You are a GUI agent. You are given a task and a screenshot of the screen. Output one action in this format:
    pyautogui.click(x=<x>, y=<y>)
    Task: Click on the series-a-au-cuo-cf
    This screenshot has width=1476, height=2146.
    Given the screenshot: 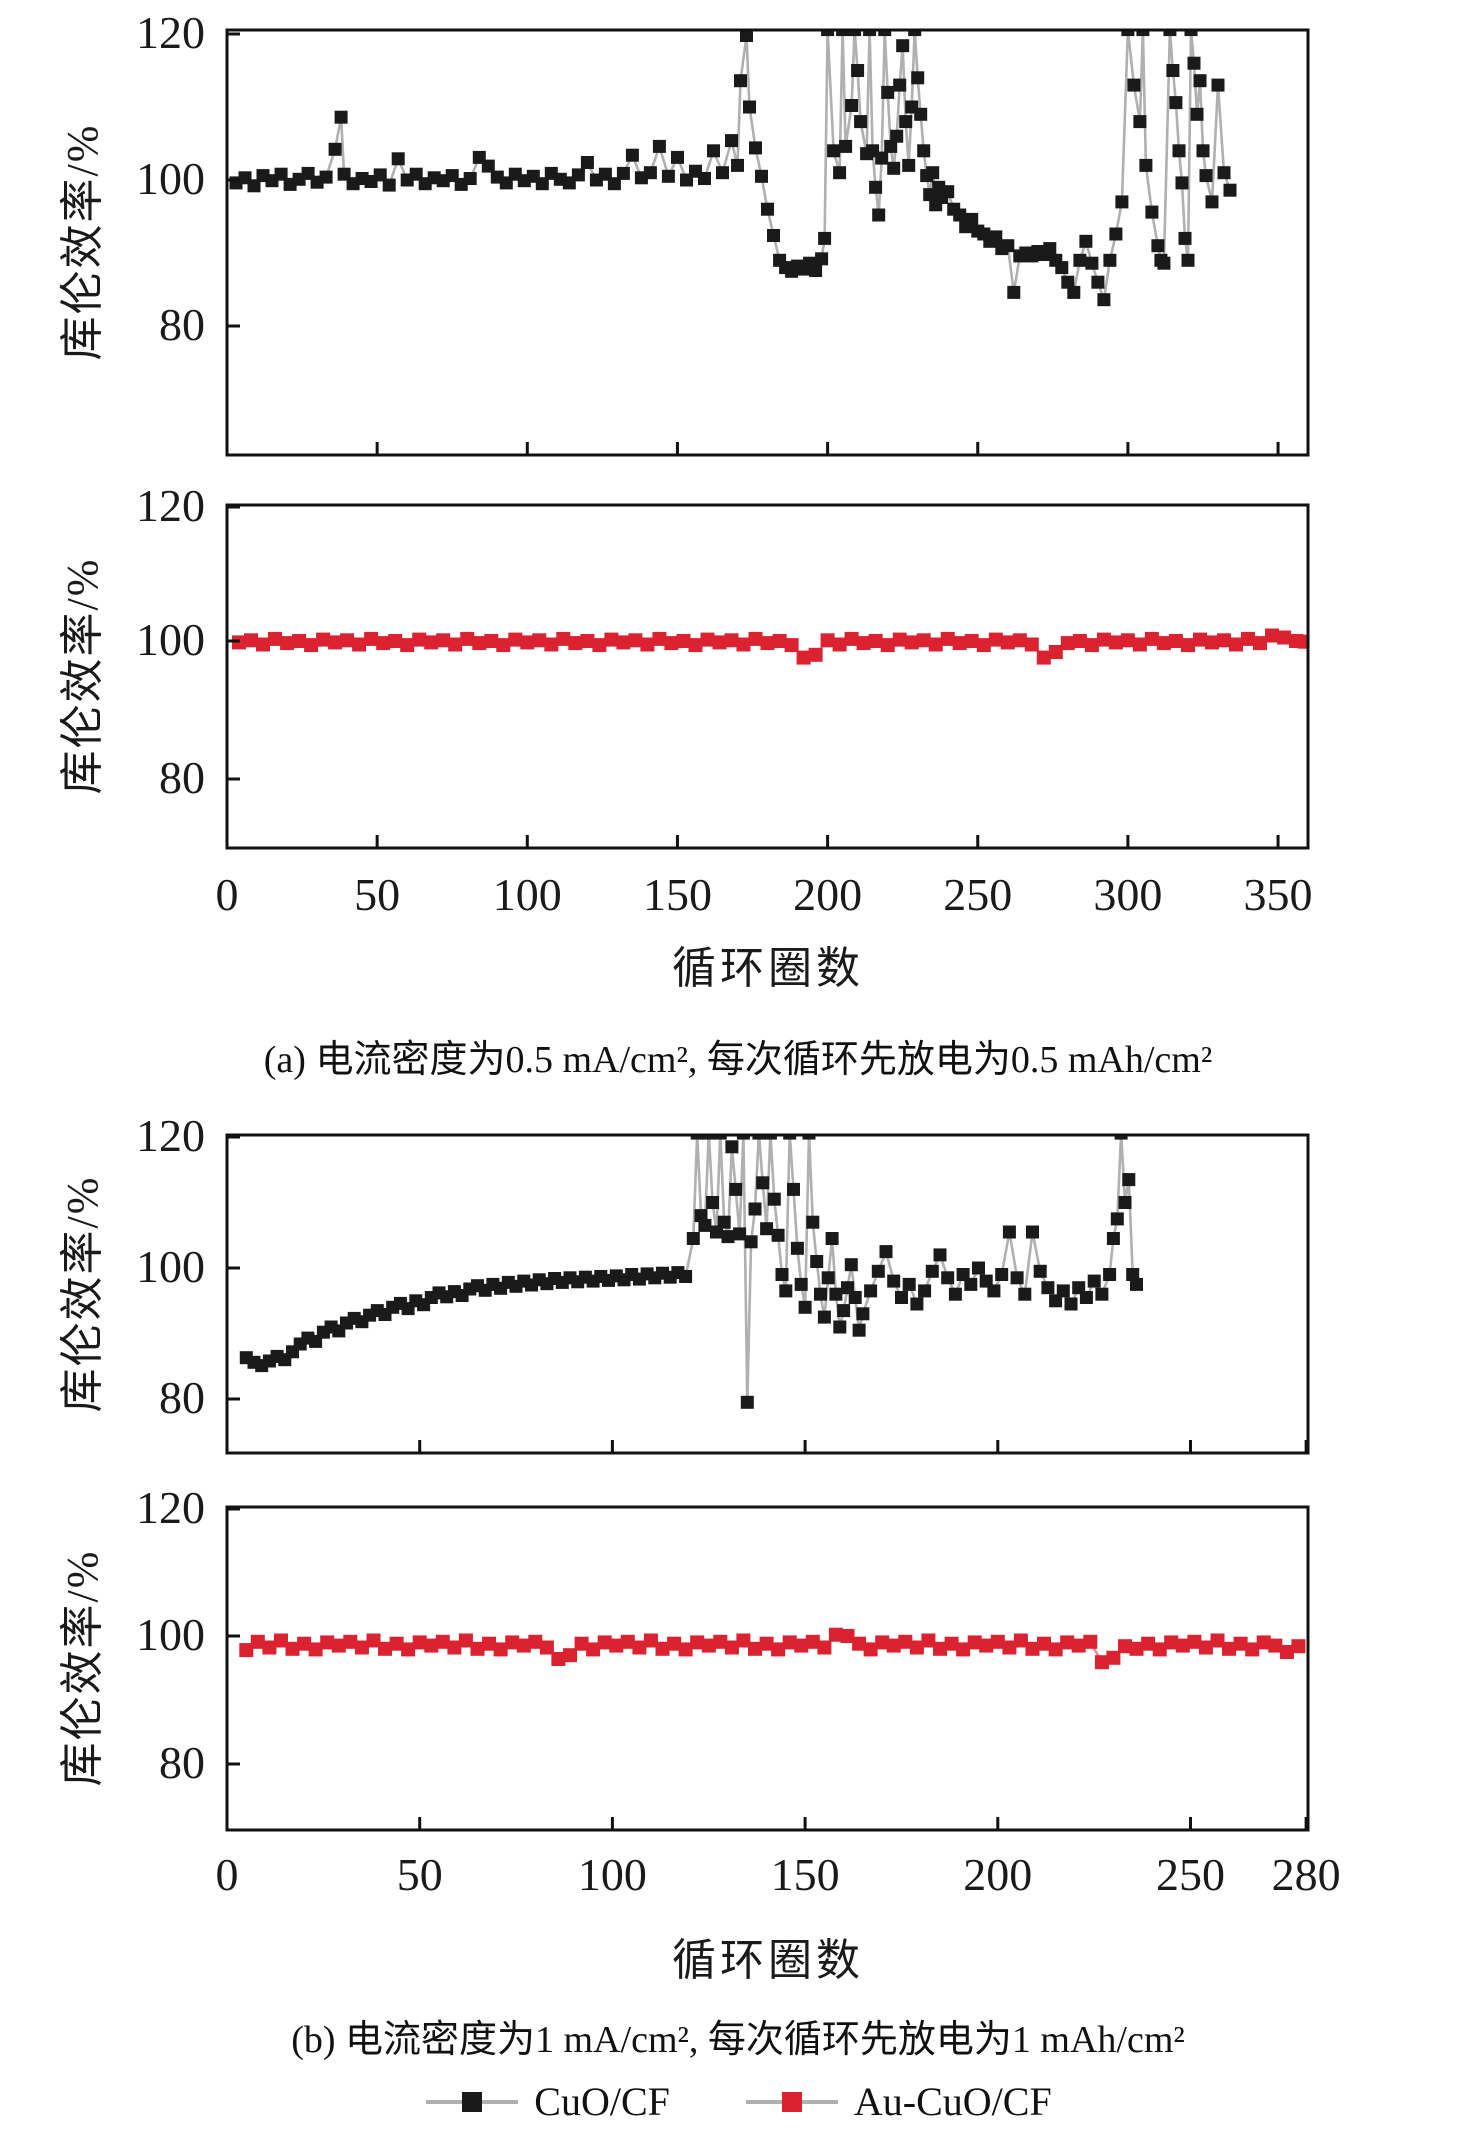 What is the action you would take?
    pyautogui.click(x=770, y=646)
    